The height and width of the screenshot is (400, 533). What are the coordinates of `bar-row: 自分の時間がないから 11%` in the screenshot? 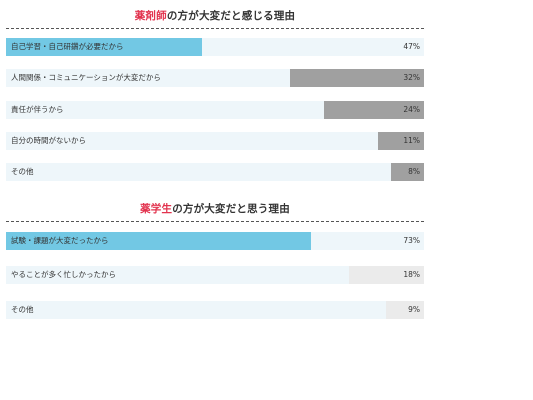 It's located at (215, 141).